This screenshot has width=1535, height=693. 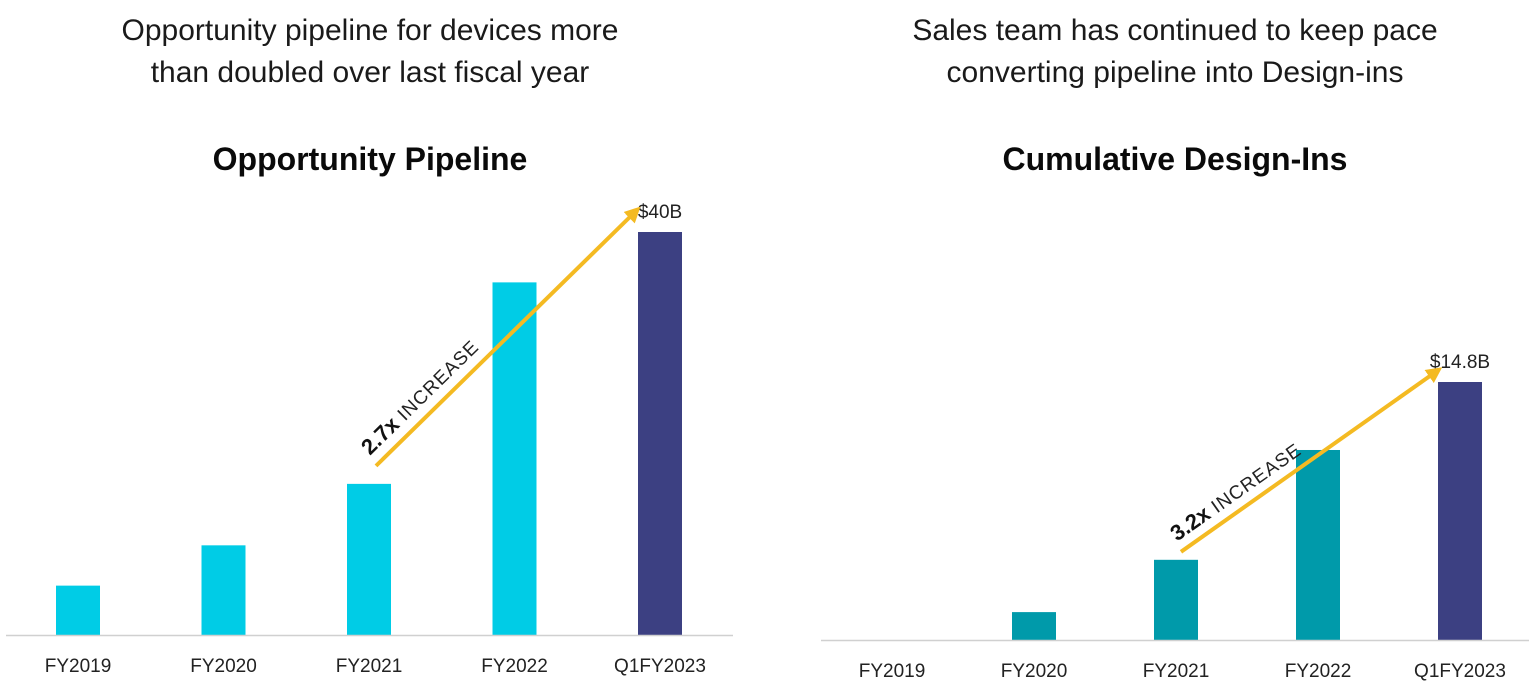 What do you see at coordinates (1257, 479) in the screenshot?
I see `right-increase-text: INCREASE` at bounding box center [1257, 479].